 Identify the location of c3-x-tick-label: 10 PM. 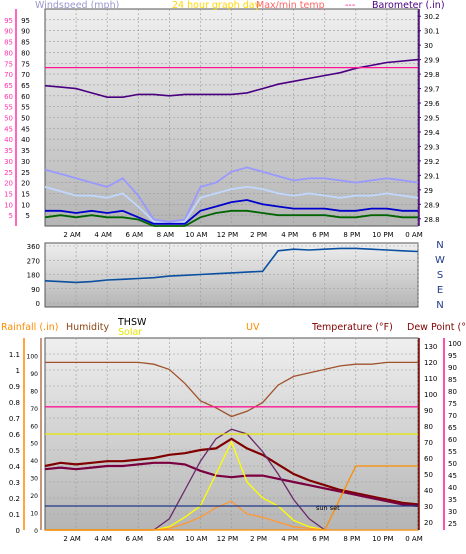
(382, 539).